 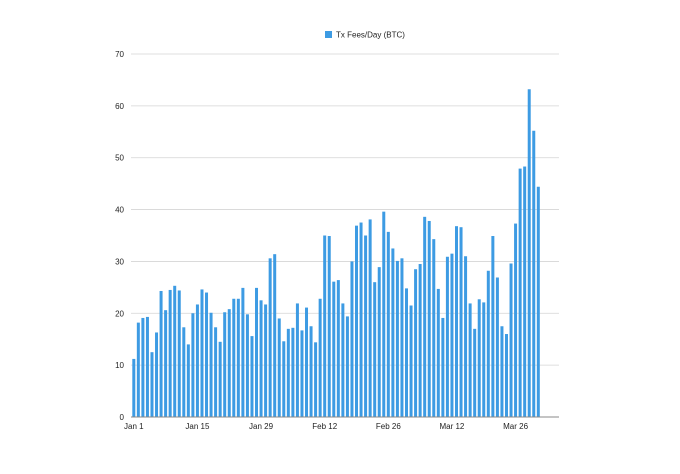 What do you see at coordinates (370, 35) in the screenshot?
I see `legend-label: Tx Fees/Day (BTC)` at bounding box center [370, 35].